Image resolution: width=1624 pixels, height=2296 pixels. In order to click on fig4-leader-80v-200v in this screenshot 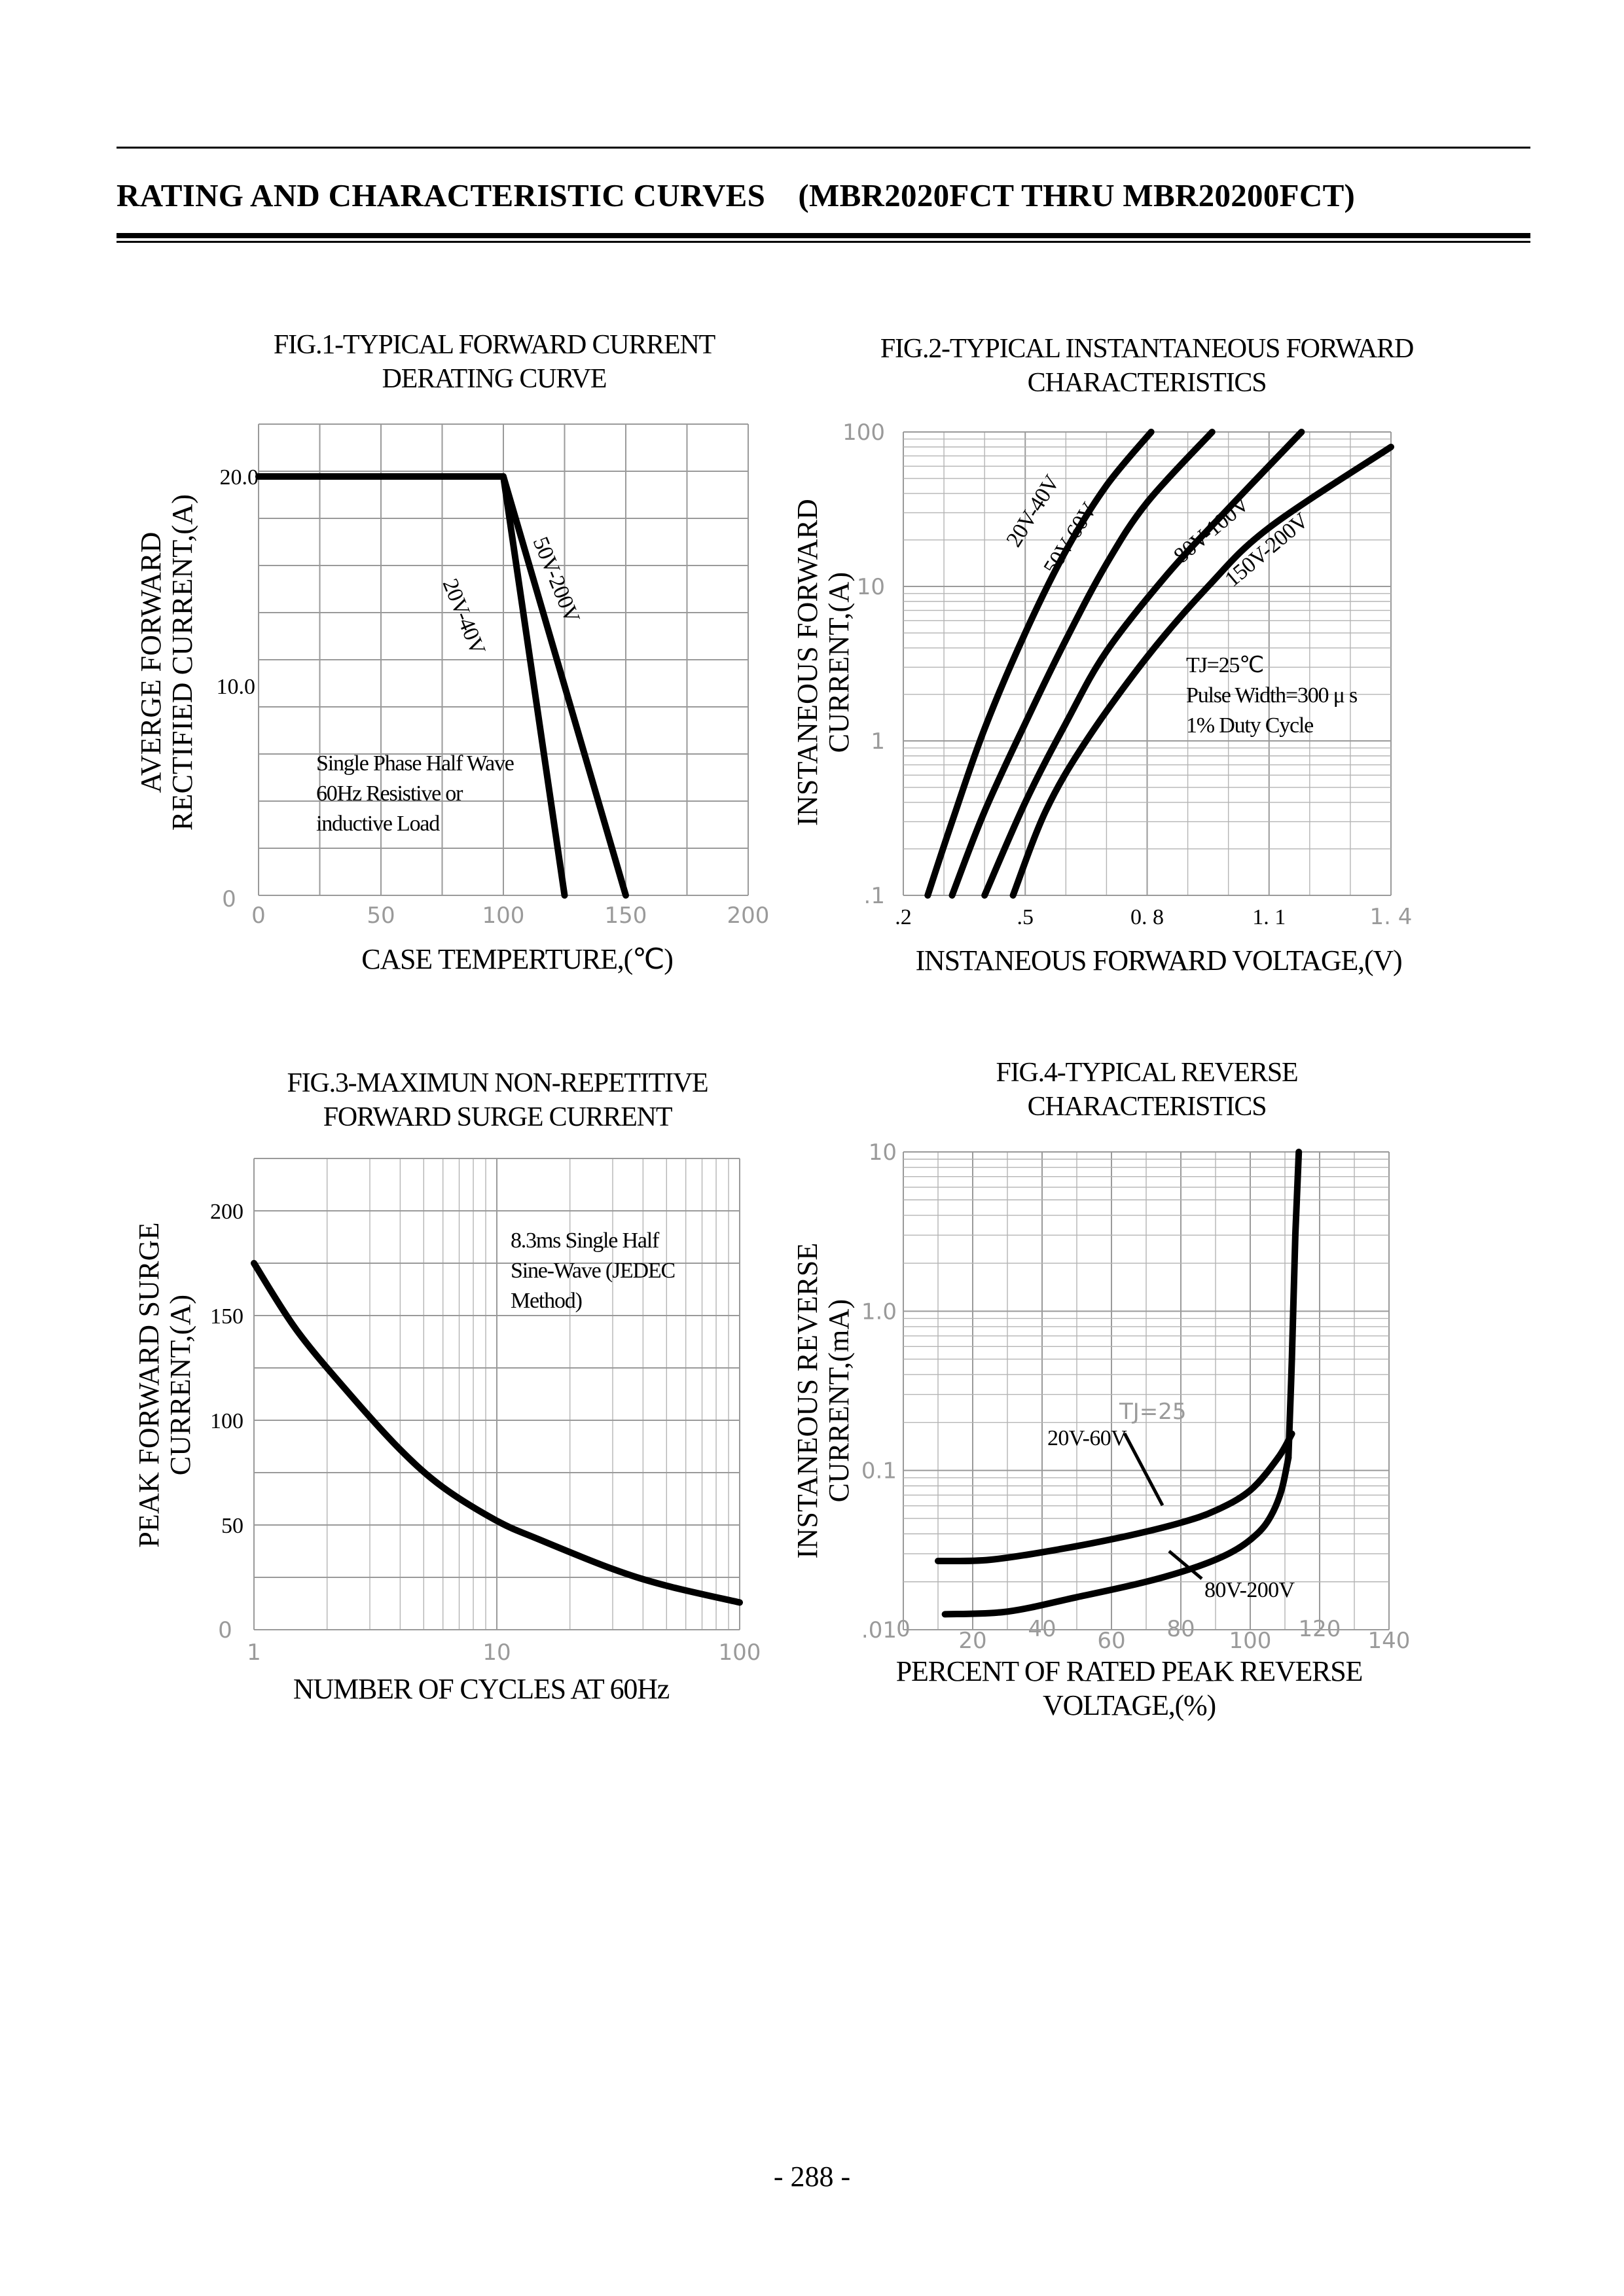, I will do `click(1185, 1565)`.